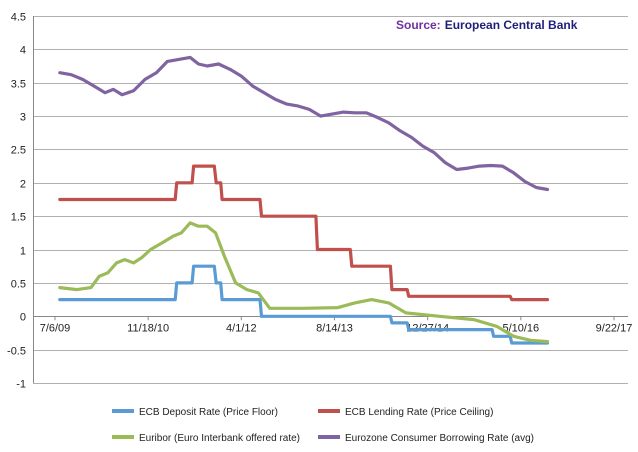  What do you see at coordinates (23, 185) in the screenshot?
I see `y-tick-label: 2` at bounding box center [23, 185].